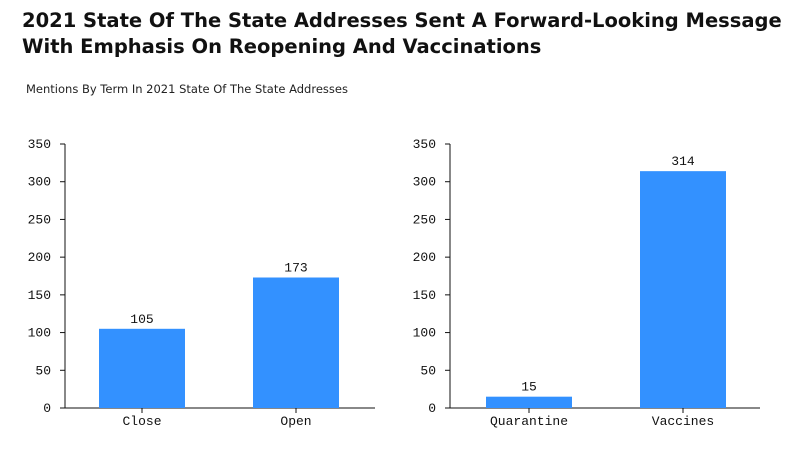 This screenshot has width=800, height=450. Describe the element at coordinates (295, 268) in the screenshot. I see `data-label: 173` at that location.